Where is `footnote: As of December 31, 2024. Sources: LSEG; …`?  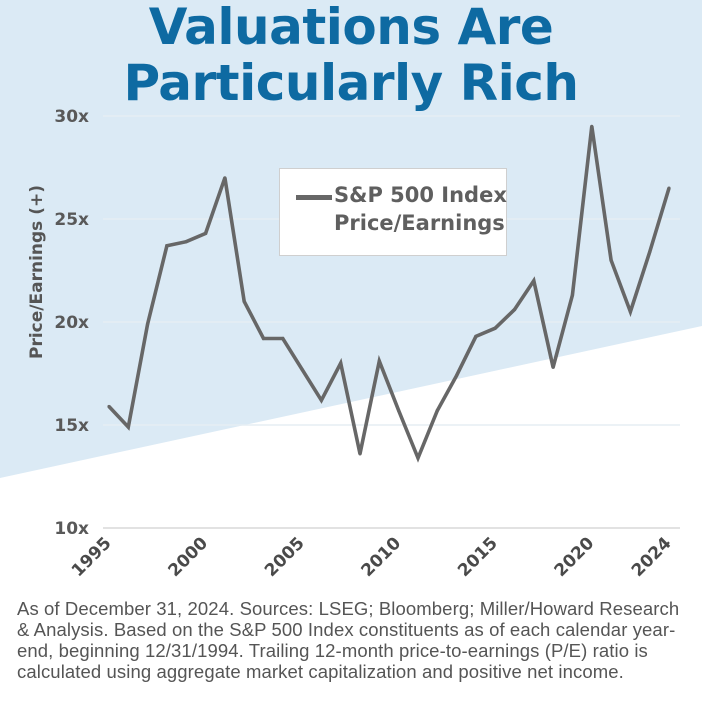 footnote: As of December 31, 2024. Sources: LSEG; … is located at coordinates (348, 640).